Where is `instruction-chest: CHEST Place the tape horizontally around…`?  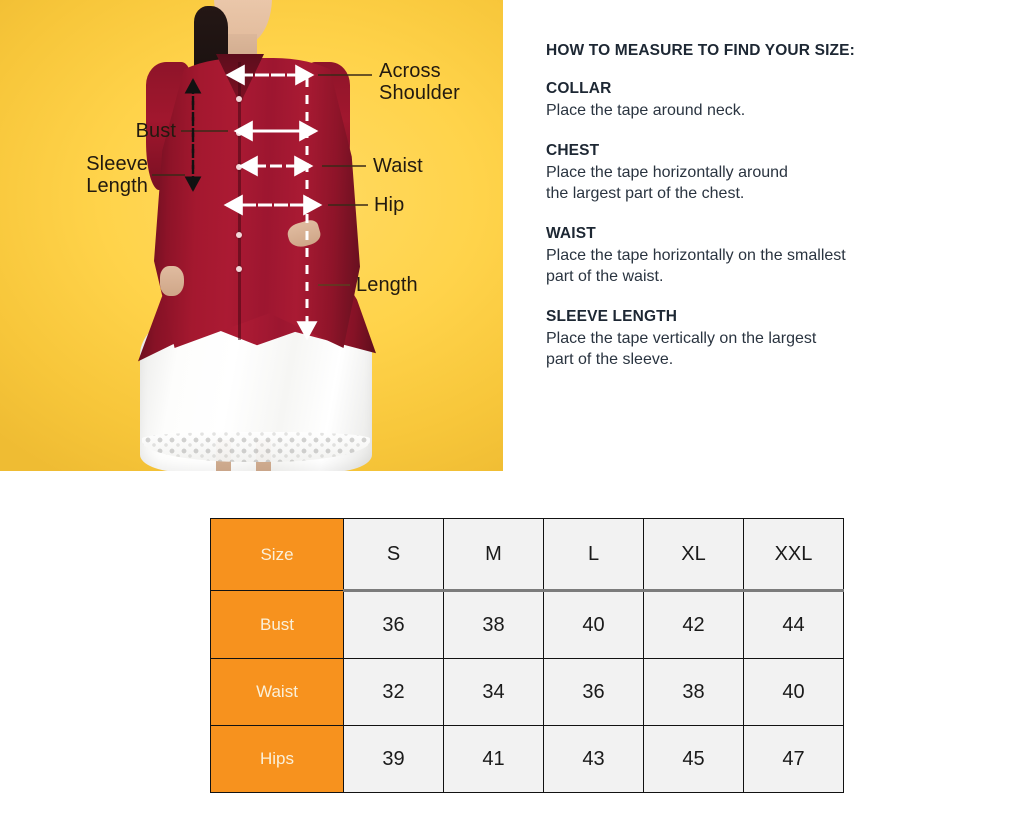
instruction-chest: CHEST Place the tape horizontally around… is located at coordinates (772, 173).